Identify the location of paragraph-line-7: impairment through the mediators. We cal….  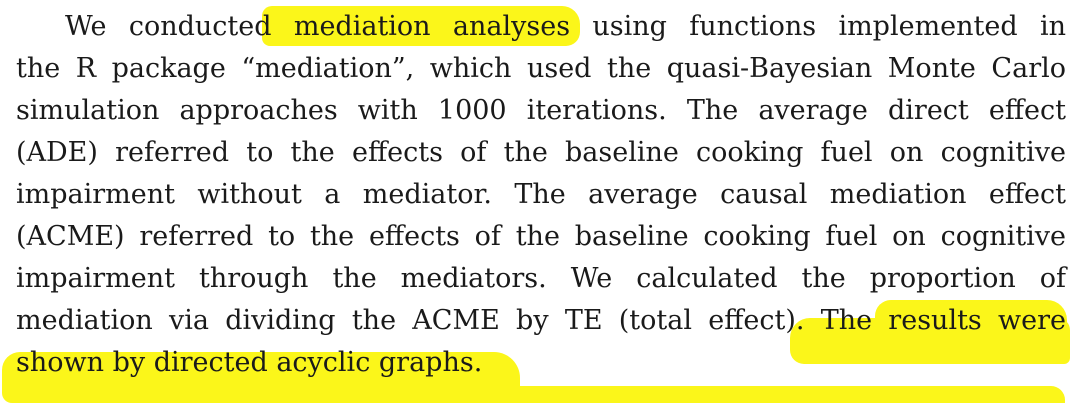
(541, 278).